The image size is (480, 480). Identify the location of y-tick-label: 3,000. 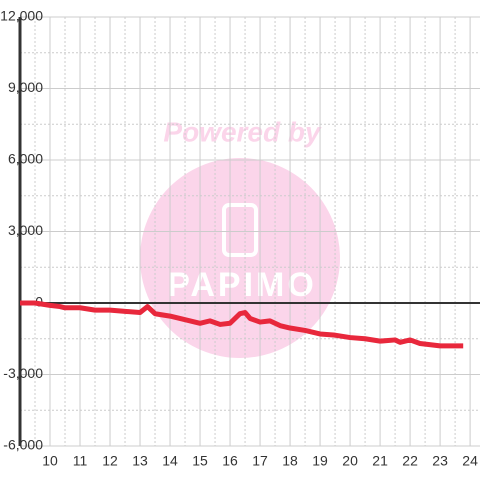
(25, 230).